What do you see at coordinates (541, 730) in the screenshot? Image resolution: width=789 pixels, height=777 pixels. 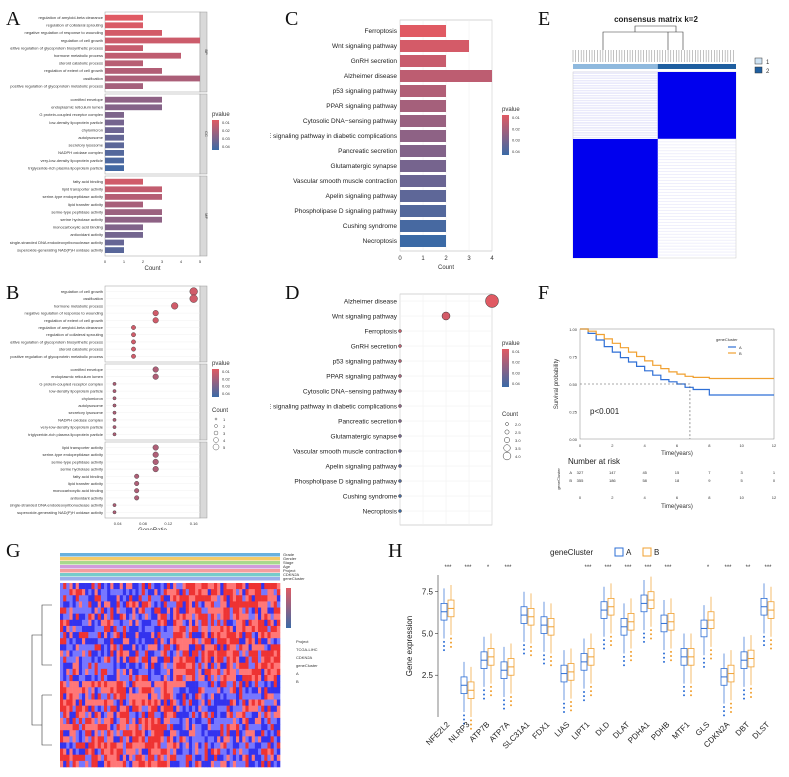 I see `h-category-label: FDX1` at bounding box center [541, 730].